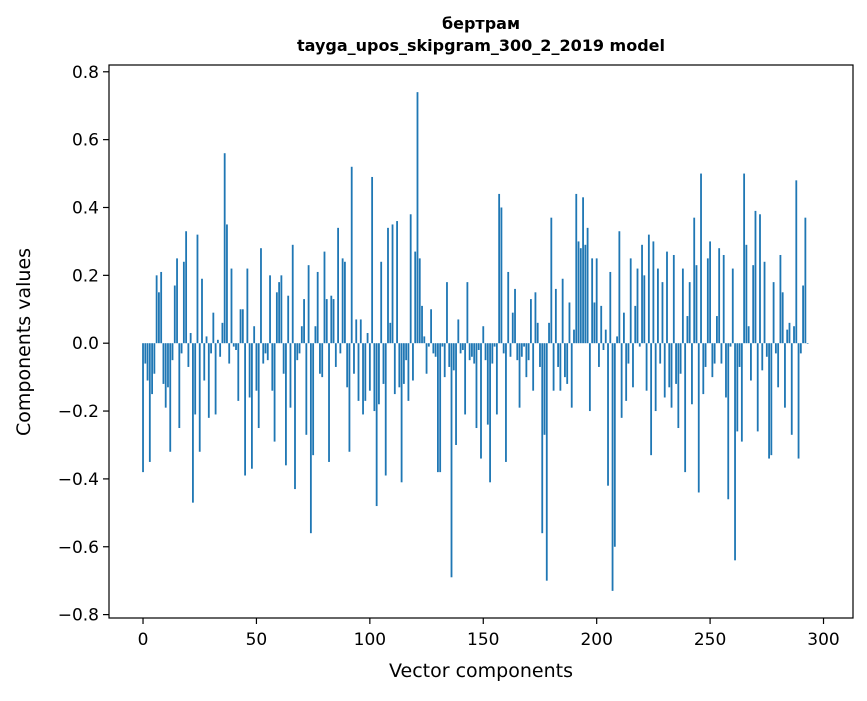  What do you see at coordinates (78, 480) in the screenshot?
I see `y-tick-label: −0.4` at bounding box center [78, 480].